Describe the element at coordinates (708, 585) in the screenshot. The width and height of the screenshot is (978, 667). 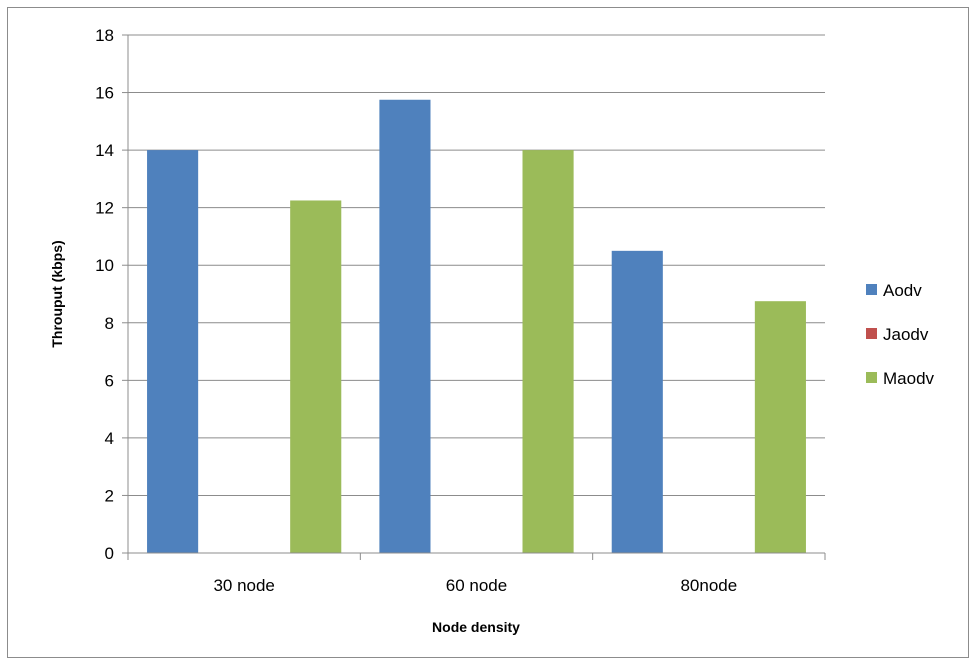
I see `x-tick-label: 80node` at that location.